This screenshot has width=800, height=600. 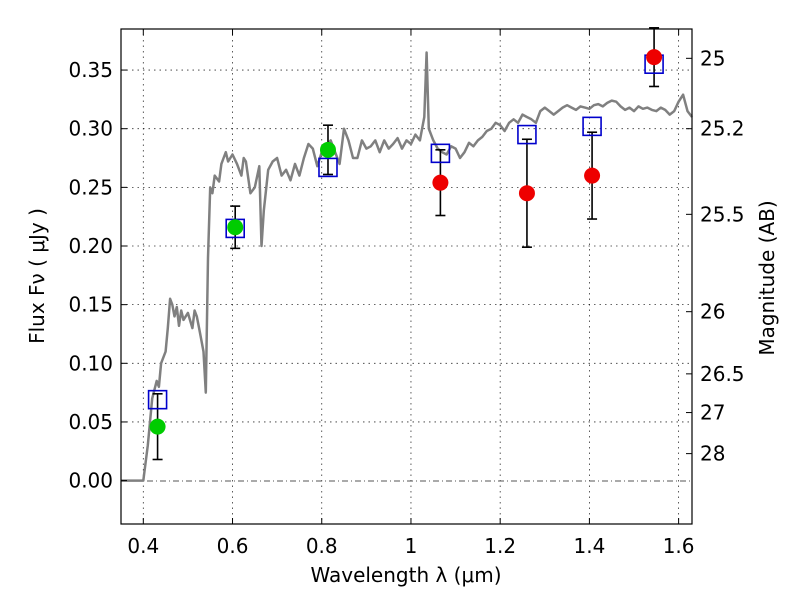 What do you see at coordinates (233, 546) in the screenshot?
I see `x-tick-label: 0.6` at bounding box center [233, 546].